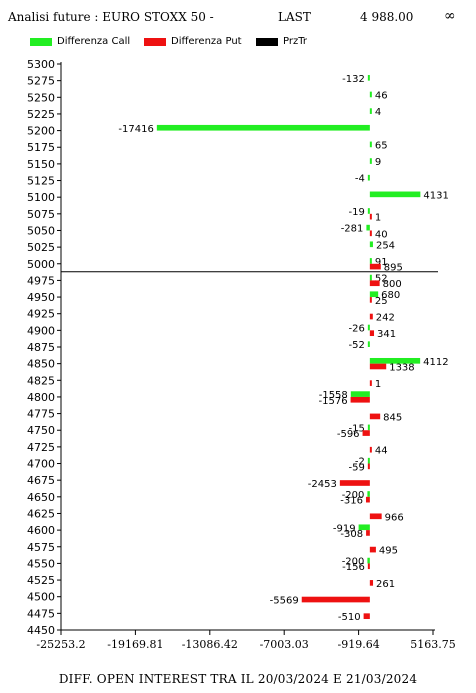 The image size is (476, 693). What do you see at coordinates (381, 279) in the screenshot?
I see `call-value-label: 52` at bounding box center [381, 279].